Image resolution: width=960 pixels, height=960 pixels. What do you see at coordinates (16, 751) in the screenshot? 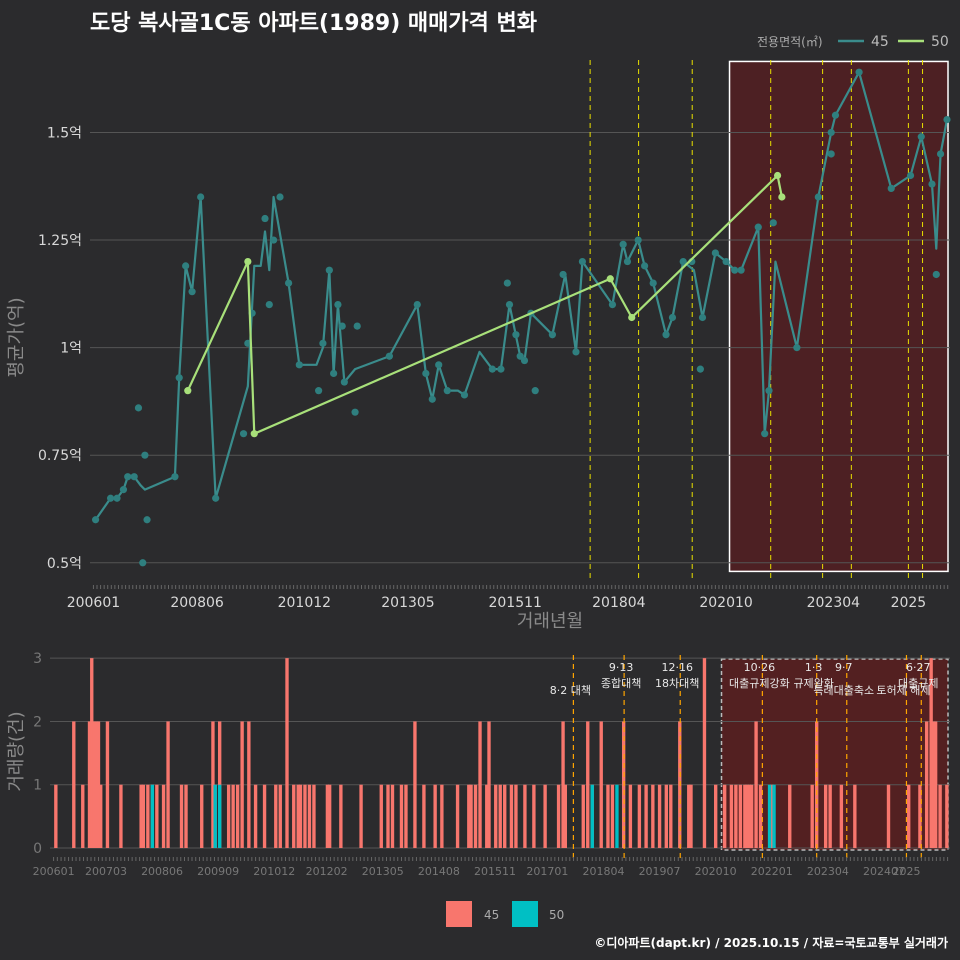
I see `y-axis-title-bottom: 거래량(건)` at bounding box center [16, 751].